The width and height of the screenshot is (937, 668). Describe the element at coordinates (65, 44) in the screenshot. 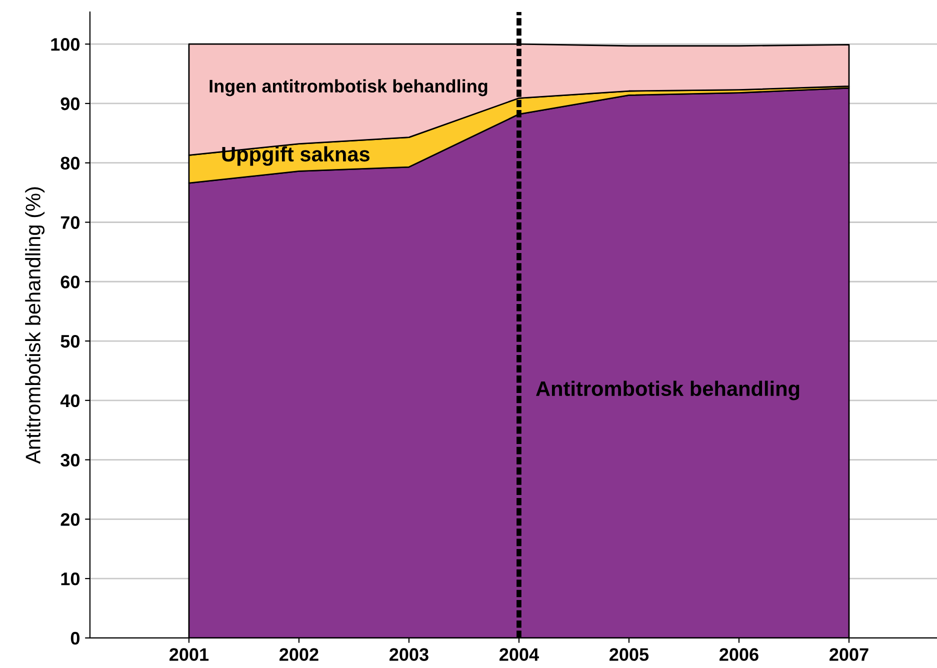

I see `y-tick-label: 100` at that location.